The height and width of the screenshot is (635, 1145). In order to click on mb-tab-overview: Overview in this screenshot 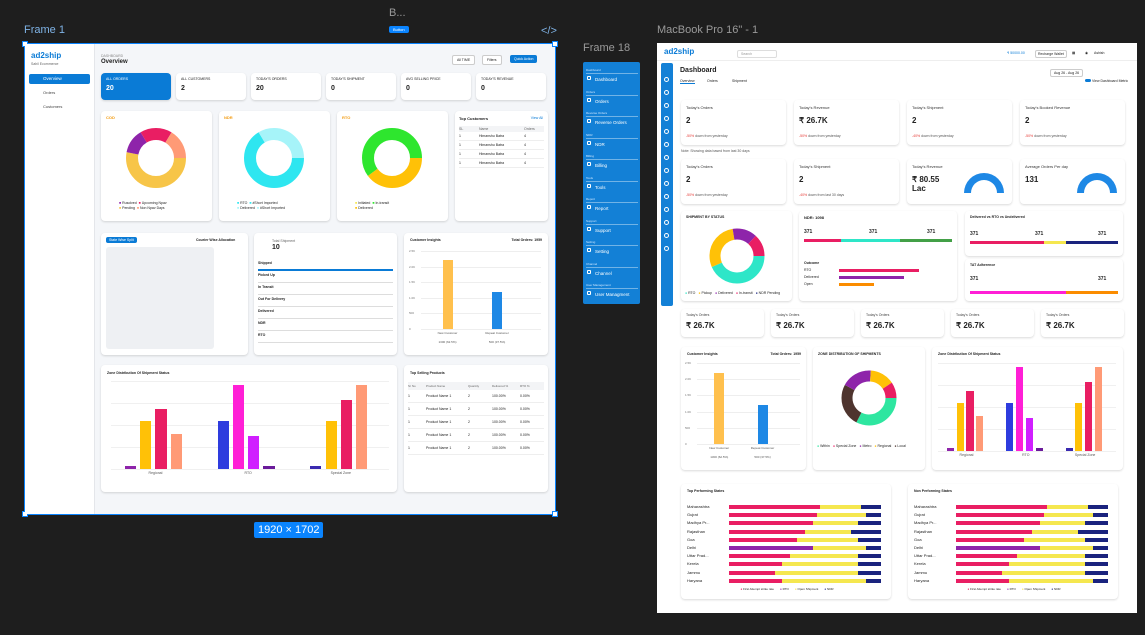, I will do `click(687, 81)`.